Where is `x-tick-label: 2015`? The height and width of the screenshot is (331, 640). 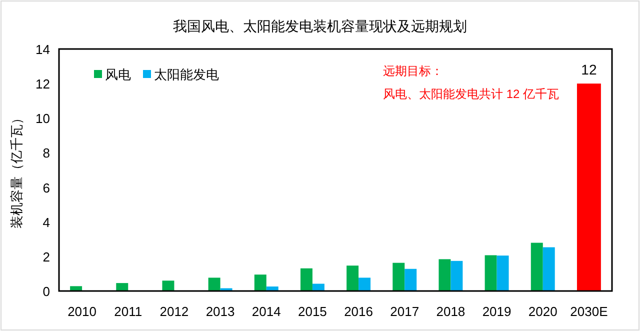 x-tick-label: 2015 is located at coordinates (312, 311).